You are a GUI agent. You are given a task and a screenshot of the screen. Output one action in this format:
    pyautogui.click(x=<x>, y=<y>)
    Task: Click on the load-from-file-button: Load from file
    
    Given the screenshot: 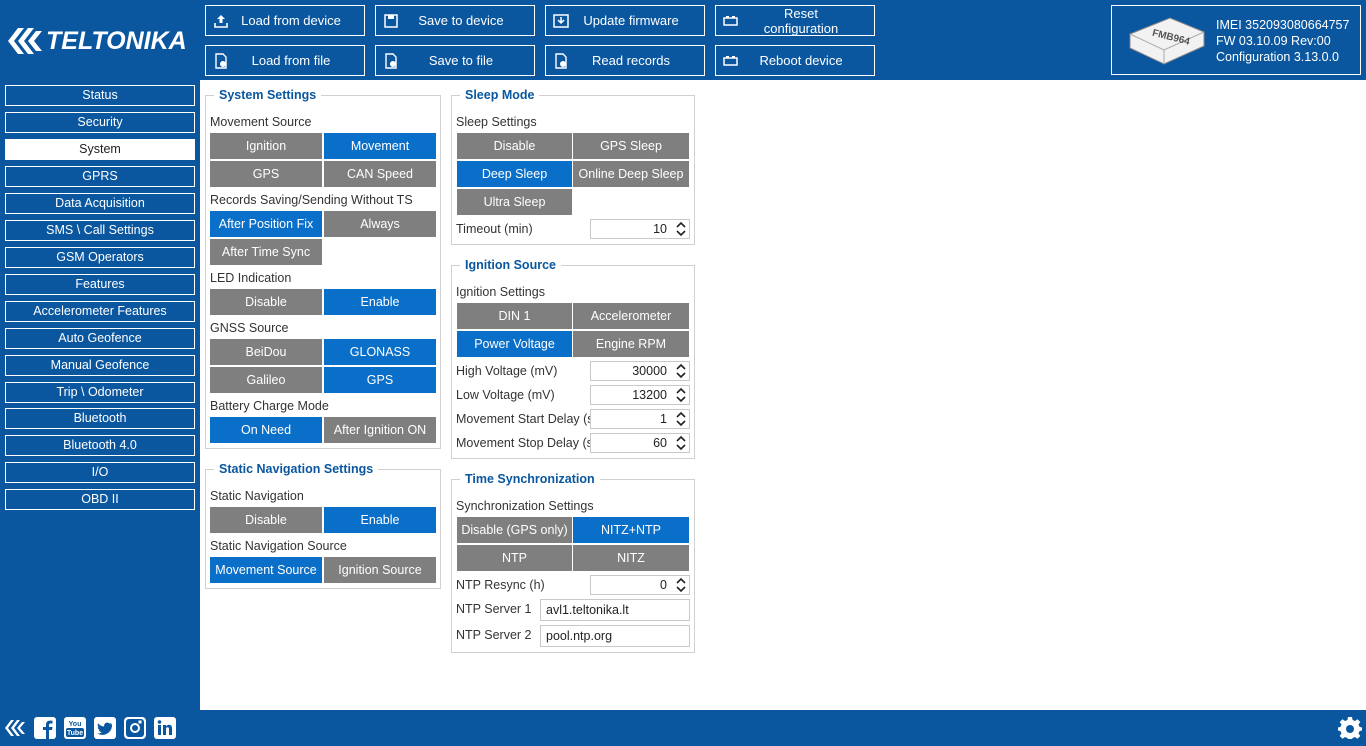 What is the action you would take?
    pyautogui.click(x=285, y=60)
    